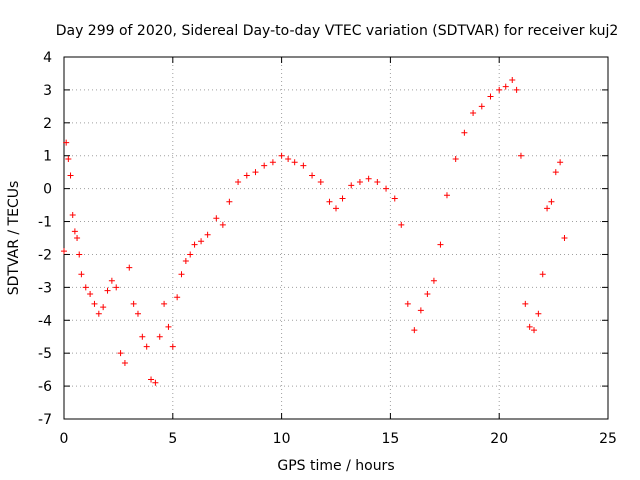  I want to click on x-axis-label: GPS time / hours, so click(335, 466).